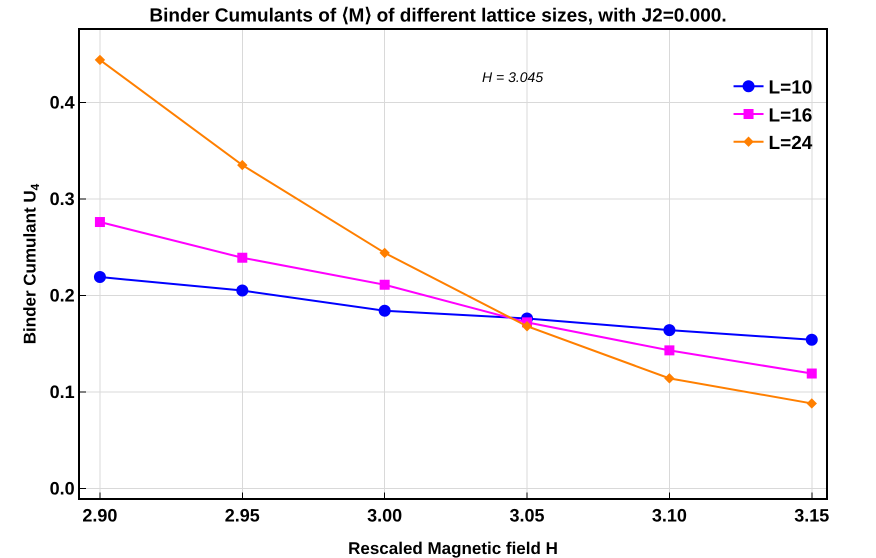 Image resolution: width=876 pixels, height=558 pixels. I want to click on y-tick-label: 0.2, so click(62, 296).